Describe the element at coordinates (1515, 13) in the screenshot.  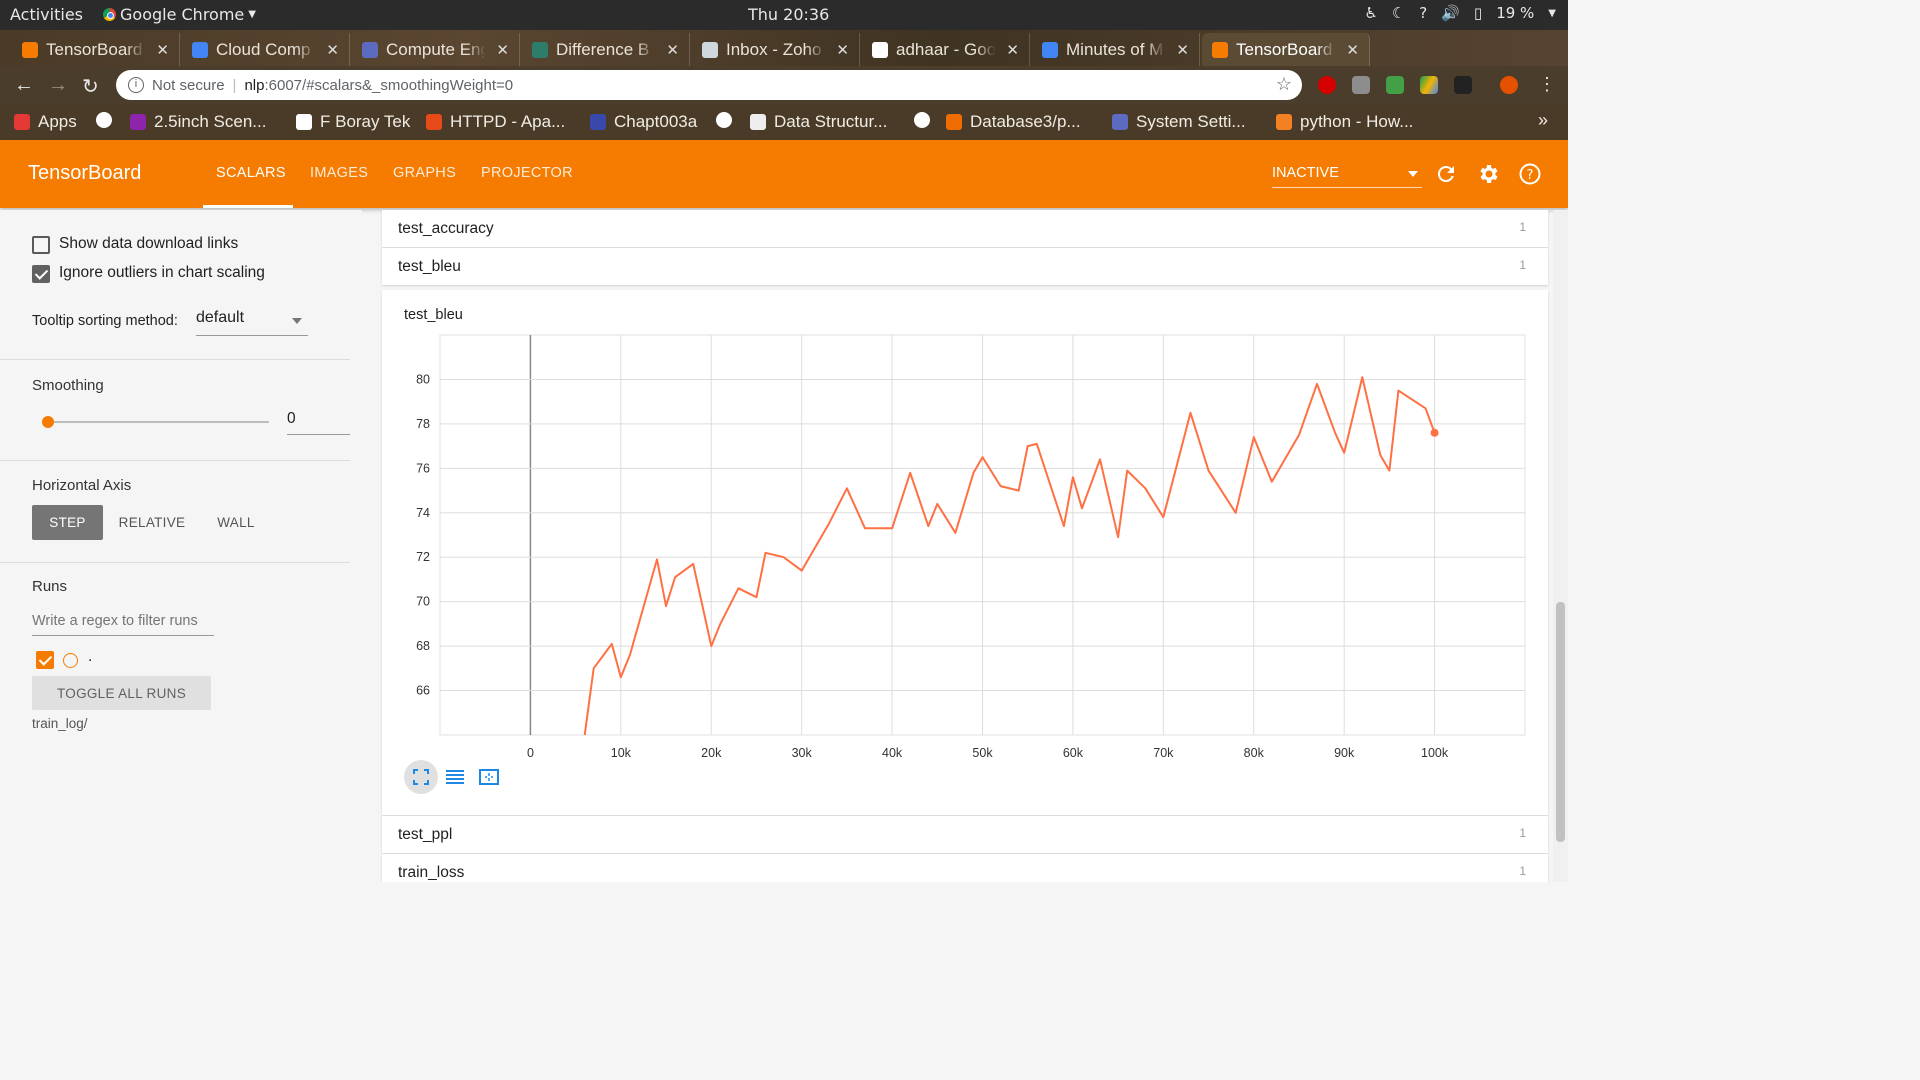
I see `battery-level: 19 %` at that location.